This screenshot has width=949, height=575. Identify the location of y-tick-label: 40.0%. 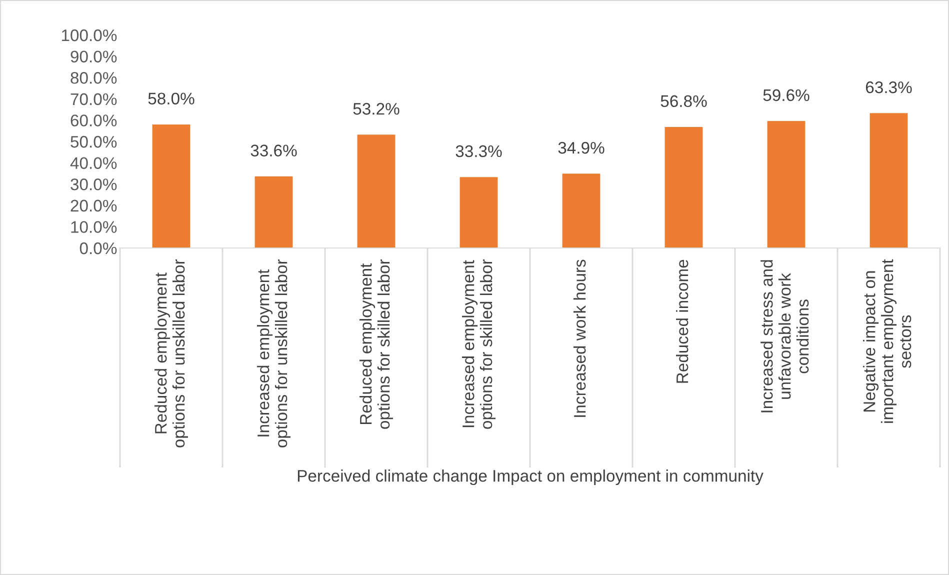
(93, 163).